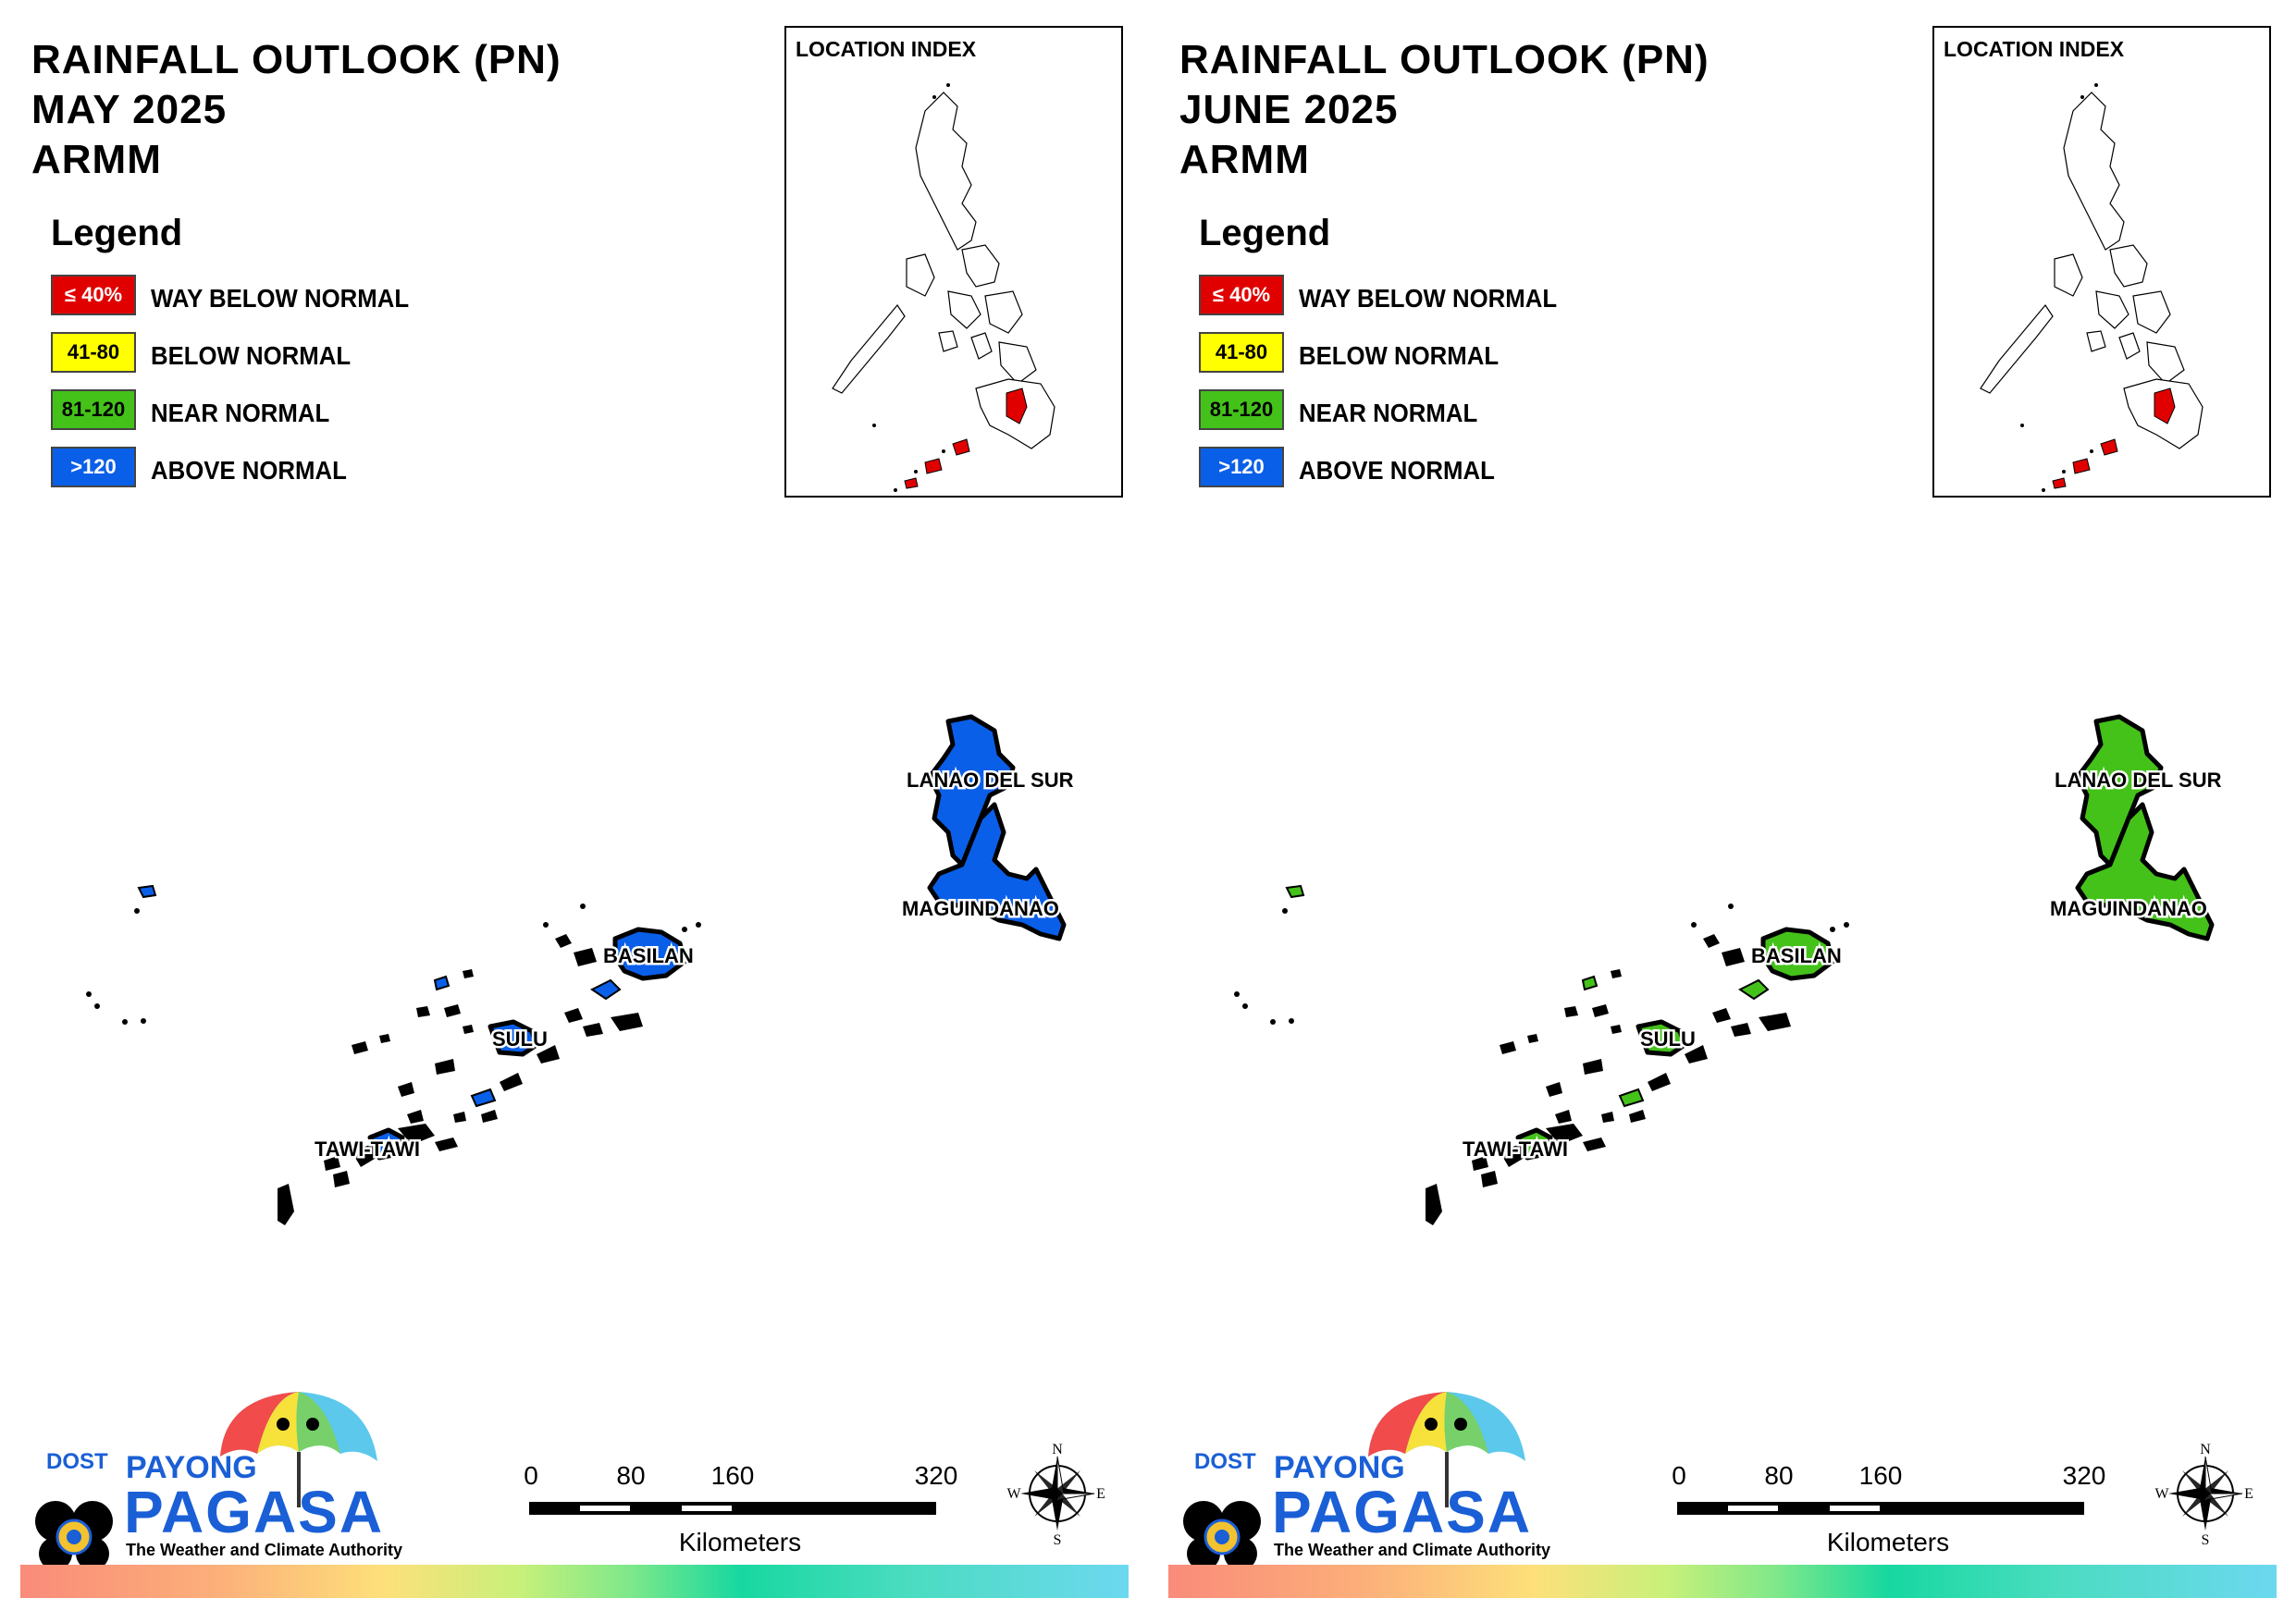 This screenshot has height=1623, width=2296. Describe the element at coordinates (1289, 109) in the screenshot. I see `title-line-2: JUNE 2025` at that location.